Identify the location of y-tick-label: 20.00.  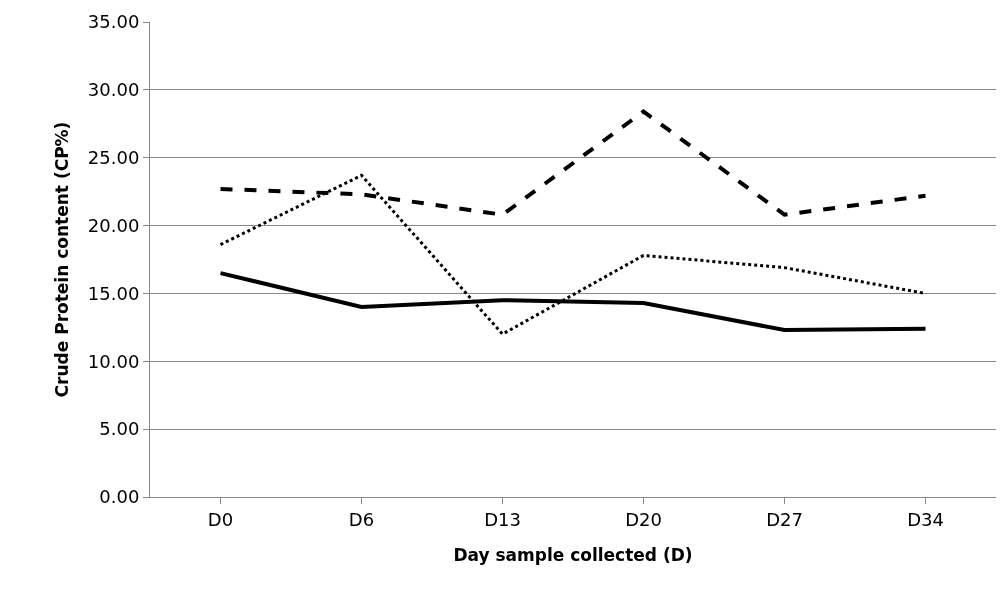
(113, 225).